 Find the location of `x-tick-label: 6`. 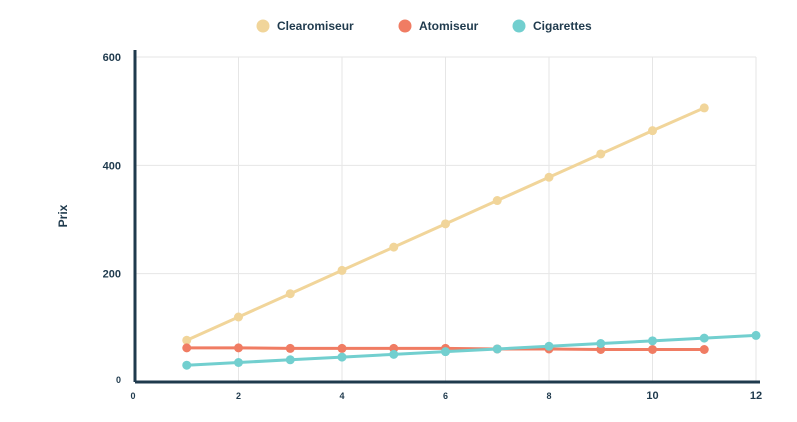

x-tick-label: 6 is located at coordinates (445, 396).